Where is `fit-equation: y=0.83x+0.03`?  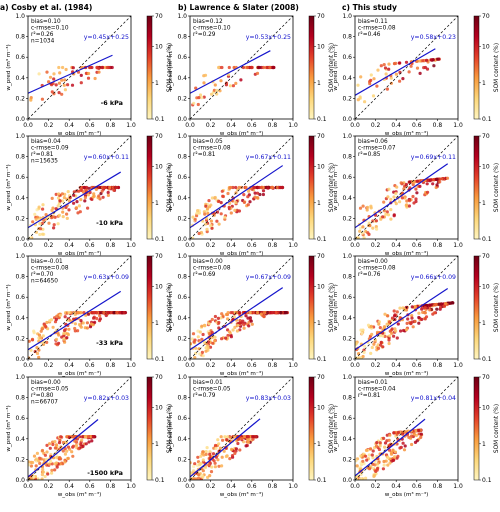 fit-equation: y=0.83x+0.03 is located at coordinates (268, 398).